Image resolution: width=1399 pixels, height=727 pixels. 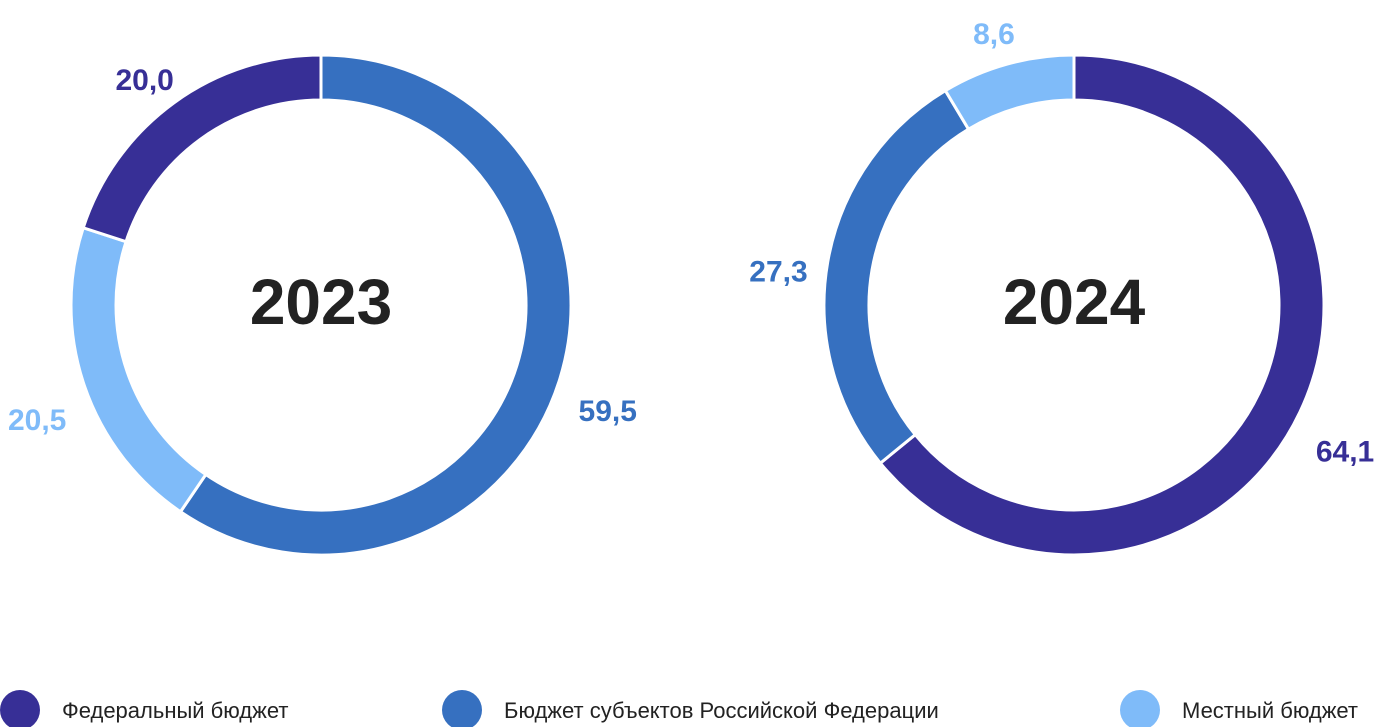 What do you see at coordinates (1074, 302) in the screenshot?
I see `chart-title: 2024` at bounding box center [1074, 302].